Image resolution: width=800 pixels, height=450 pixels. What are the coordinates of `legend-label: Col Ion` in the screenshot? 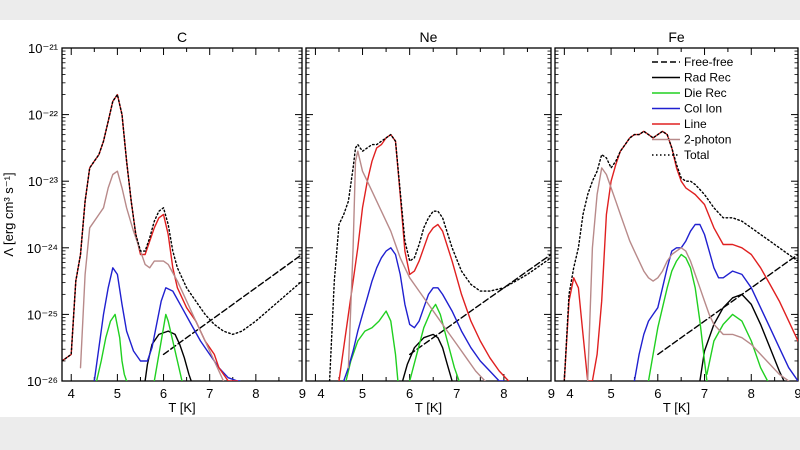 It's located at (703, 109).